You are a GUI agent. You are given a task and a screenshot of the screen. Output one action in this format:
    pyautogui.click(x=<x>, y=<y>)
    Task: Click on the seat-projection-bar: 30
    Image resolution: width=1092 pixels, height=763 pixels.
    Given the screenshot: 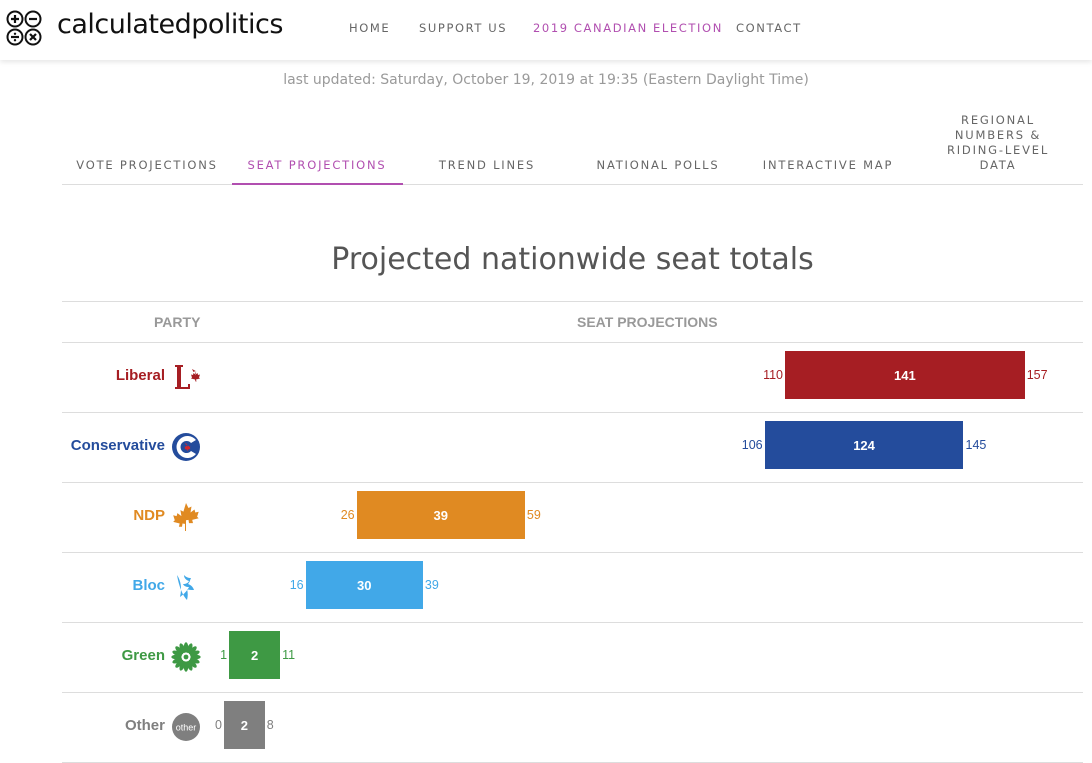 What is the action you would take?
    pyautogui.click(x=364, y=585)
    